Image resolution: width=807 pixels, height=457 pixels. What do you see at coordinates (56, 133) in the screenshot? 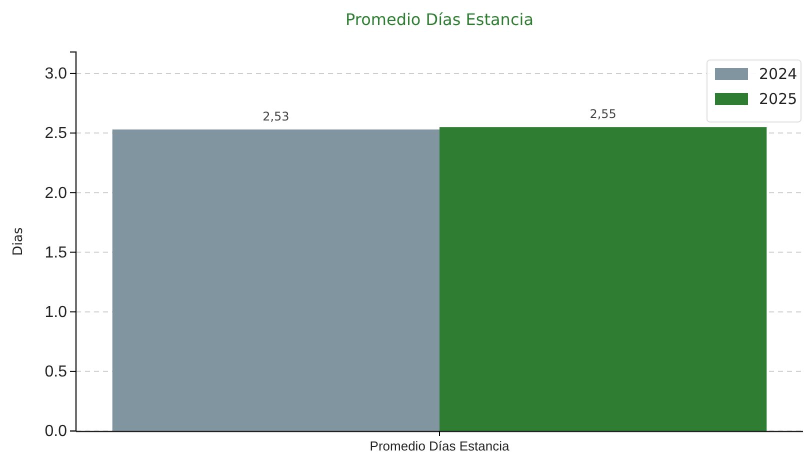
I see `y-tick-label: 2.5` at bounding box center [56, 133].